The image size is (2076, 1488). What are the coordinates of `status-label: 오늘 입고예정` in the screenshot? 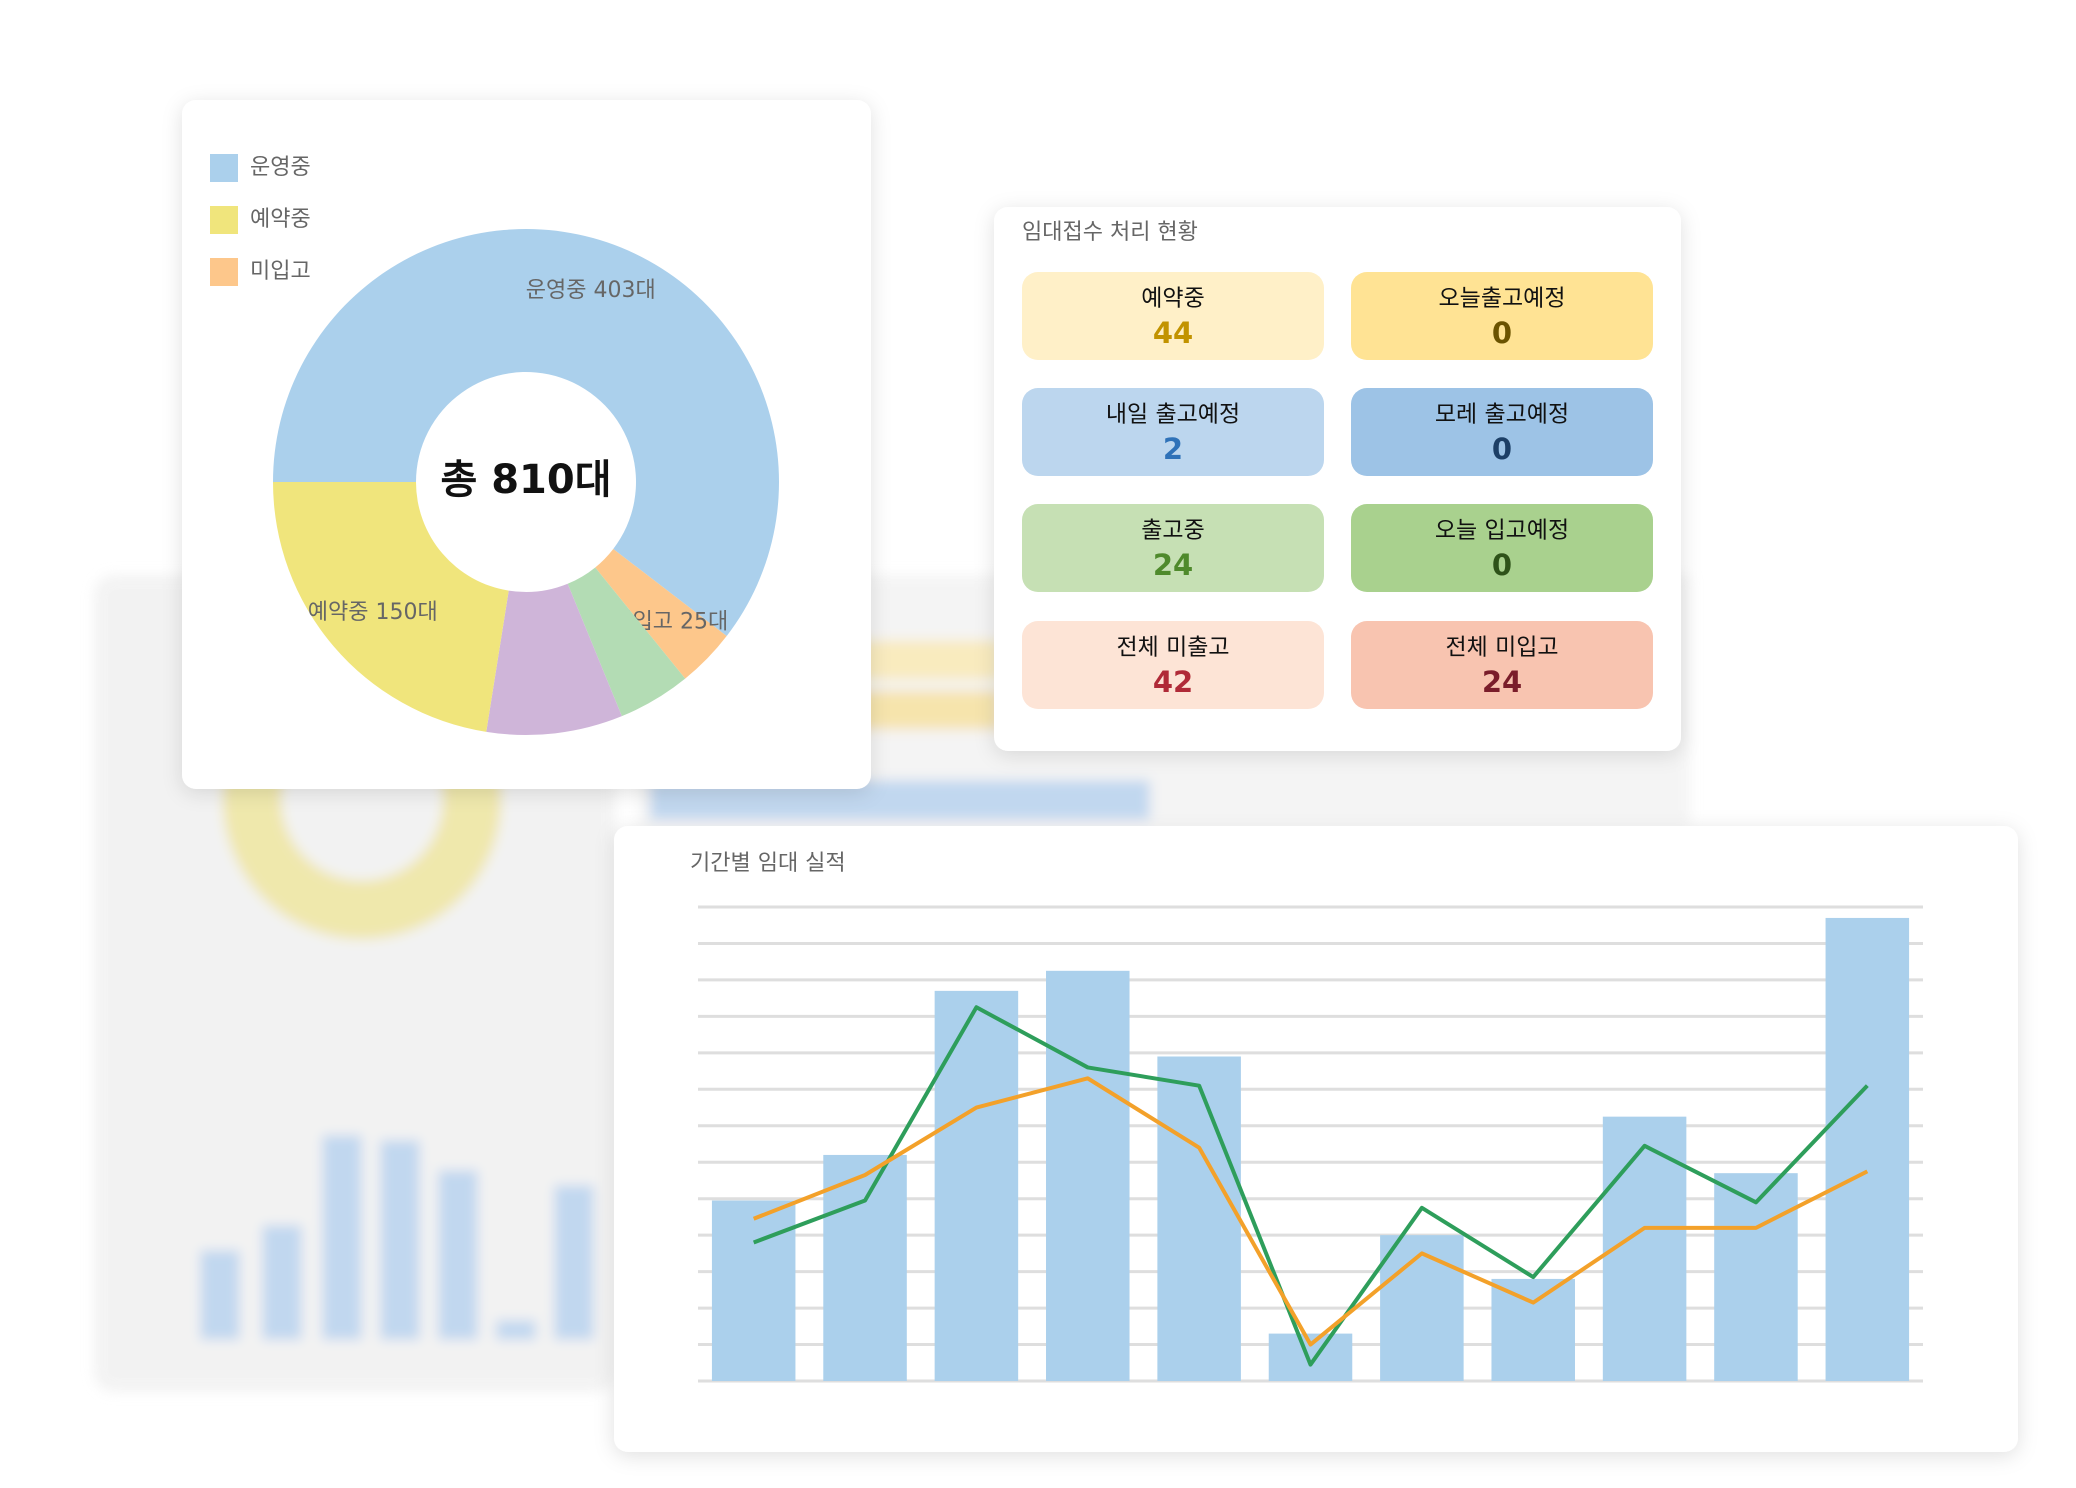 It's located at (1502, 531).